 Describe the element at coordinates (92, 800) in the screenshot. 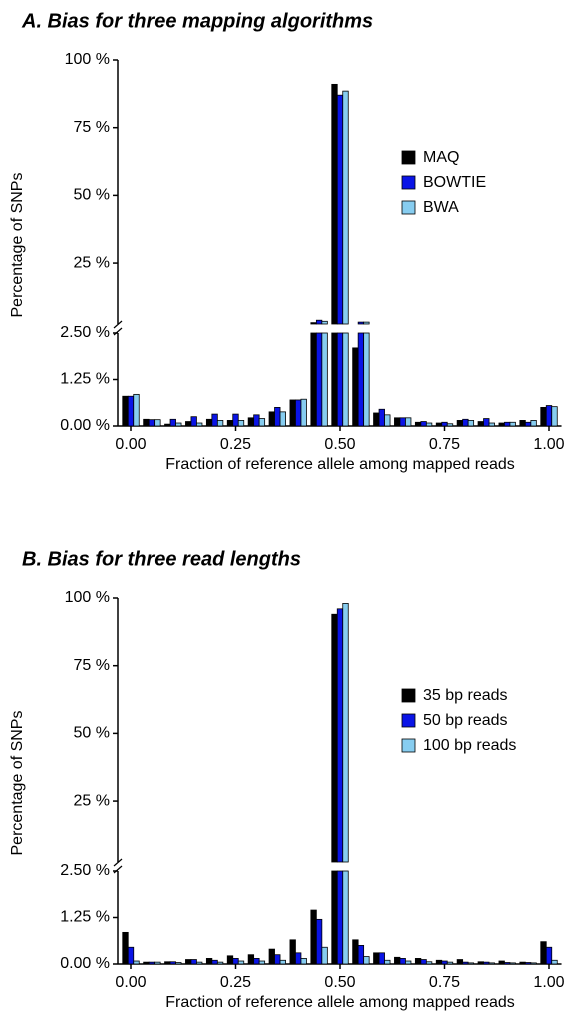

I see `y-tick-label: 25 %` at that location.